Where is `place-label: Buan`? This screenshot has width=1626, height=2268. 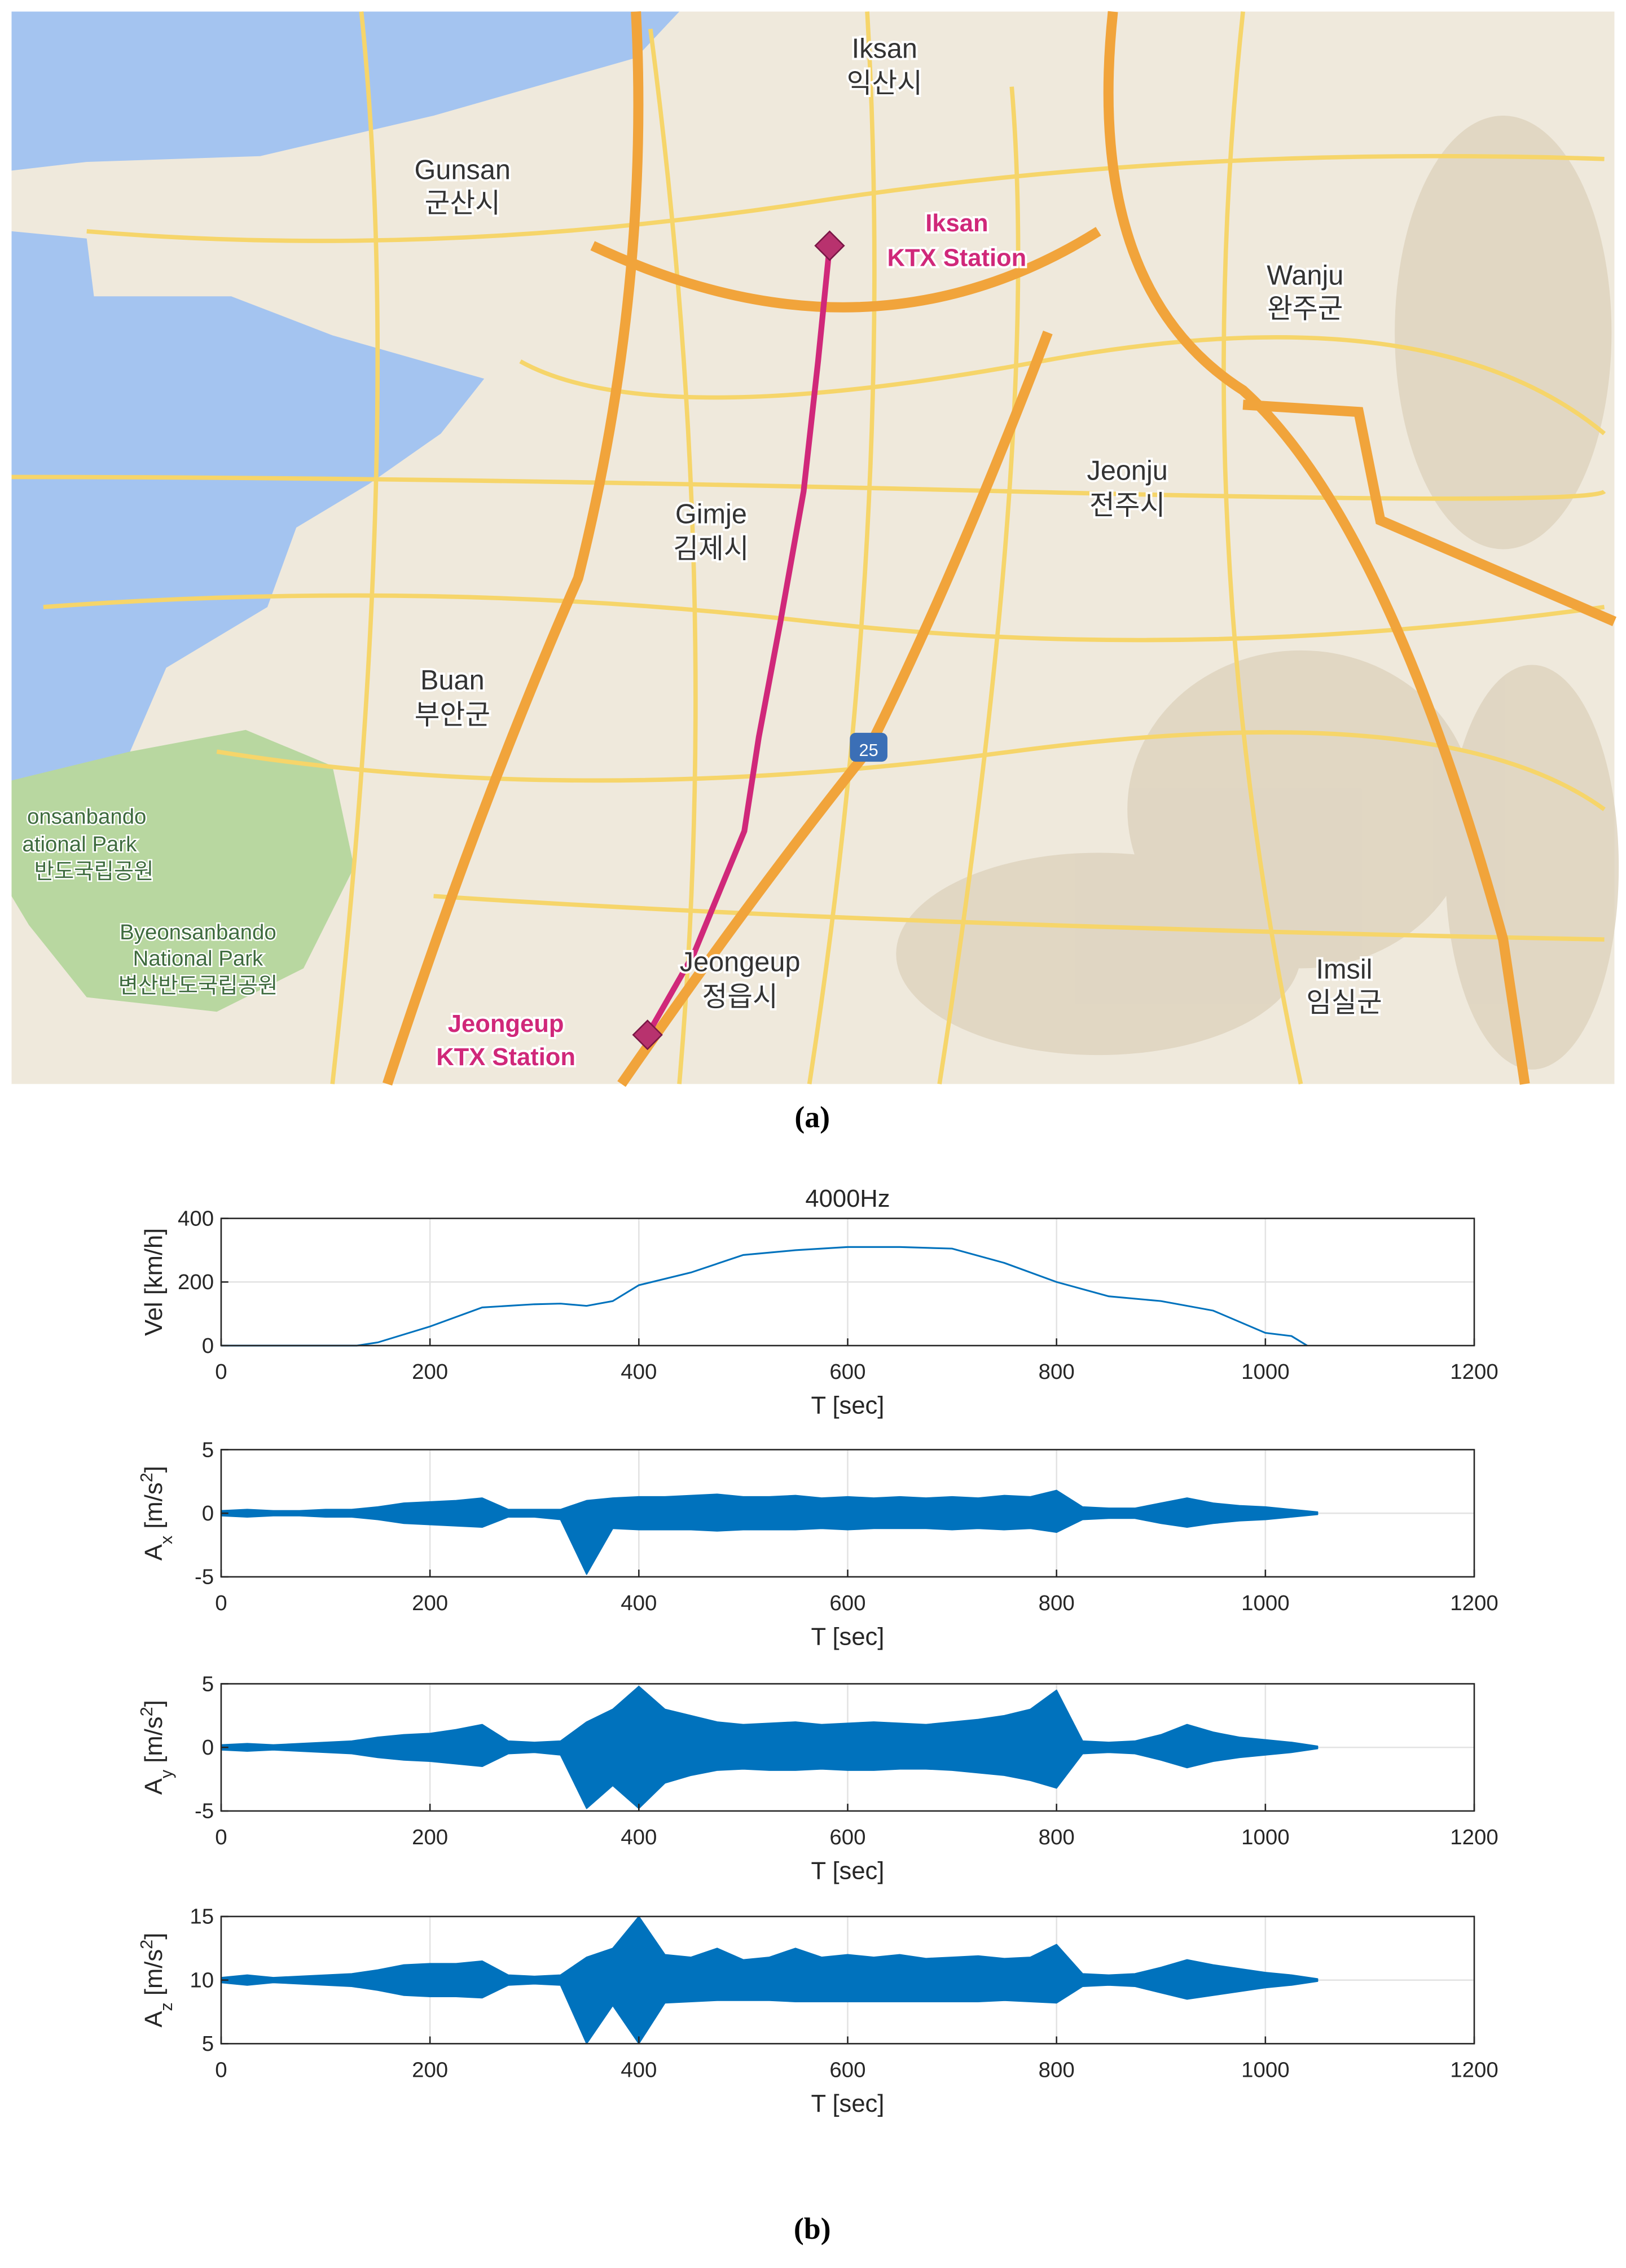 place-label: Buan is located at coordinates (453, 681).